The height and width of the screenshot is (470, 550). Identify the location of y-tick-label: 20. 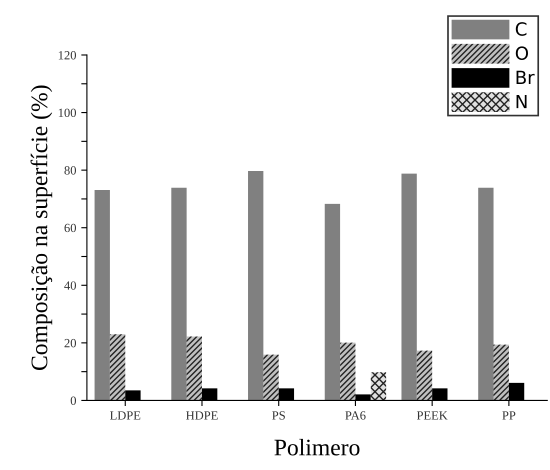
(70, 343).